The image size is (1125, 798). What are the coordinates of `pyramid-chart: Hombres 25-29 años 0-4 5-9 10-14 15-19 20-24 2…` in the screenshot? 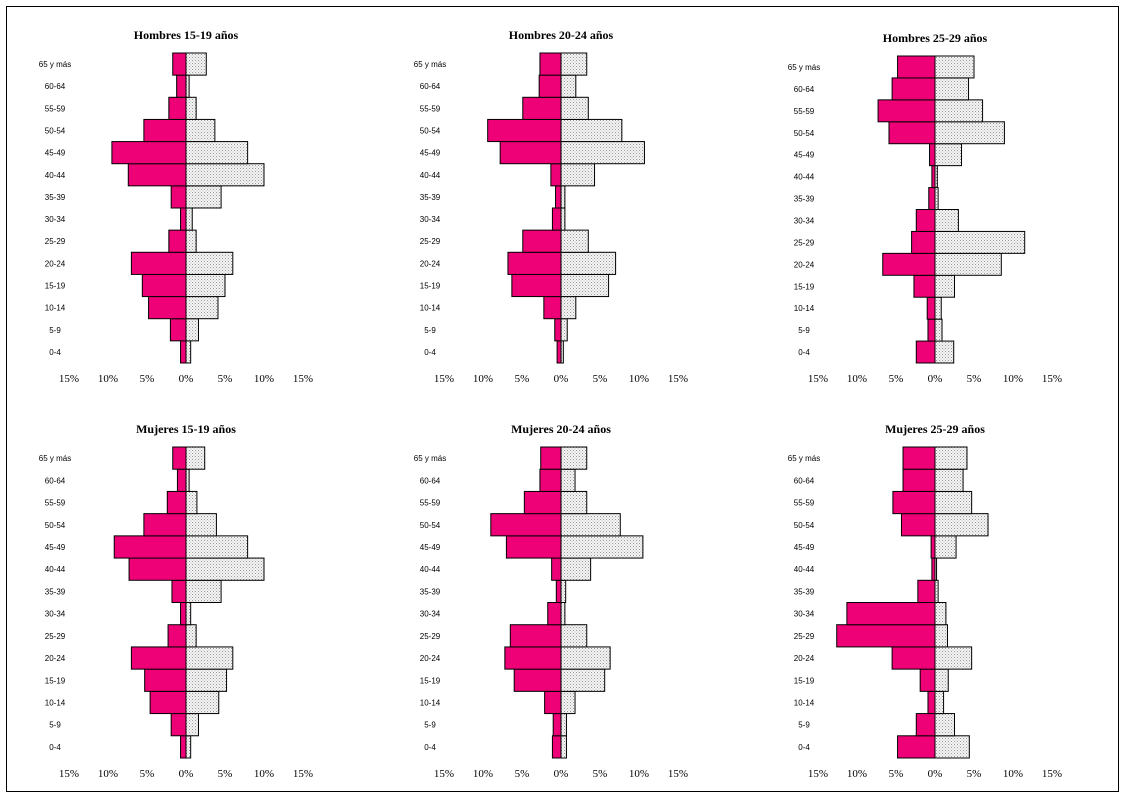 It's located at (925, 208).